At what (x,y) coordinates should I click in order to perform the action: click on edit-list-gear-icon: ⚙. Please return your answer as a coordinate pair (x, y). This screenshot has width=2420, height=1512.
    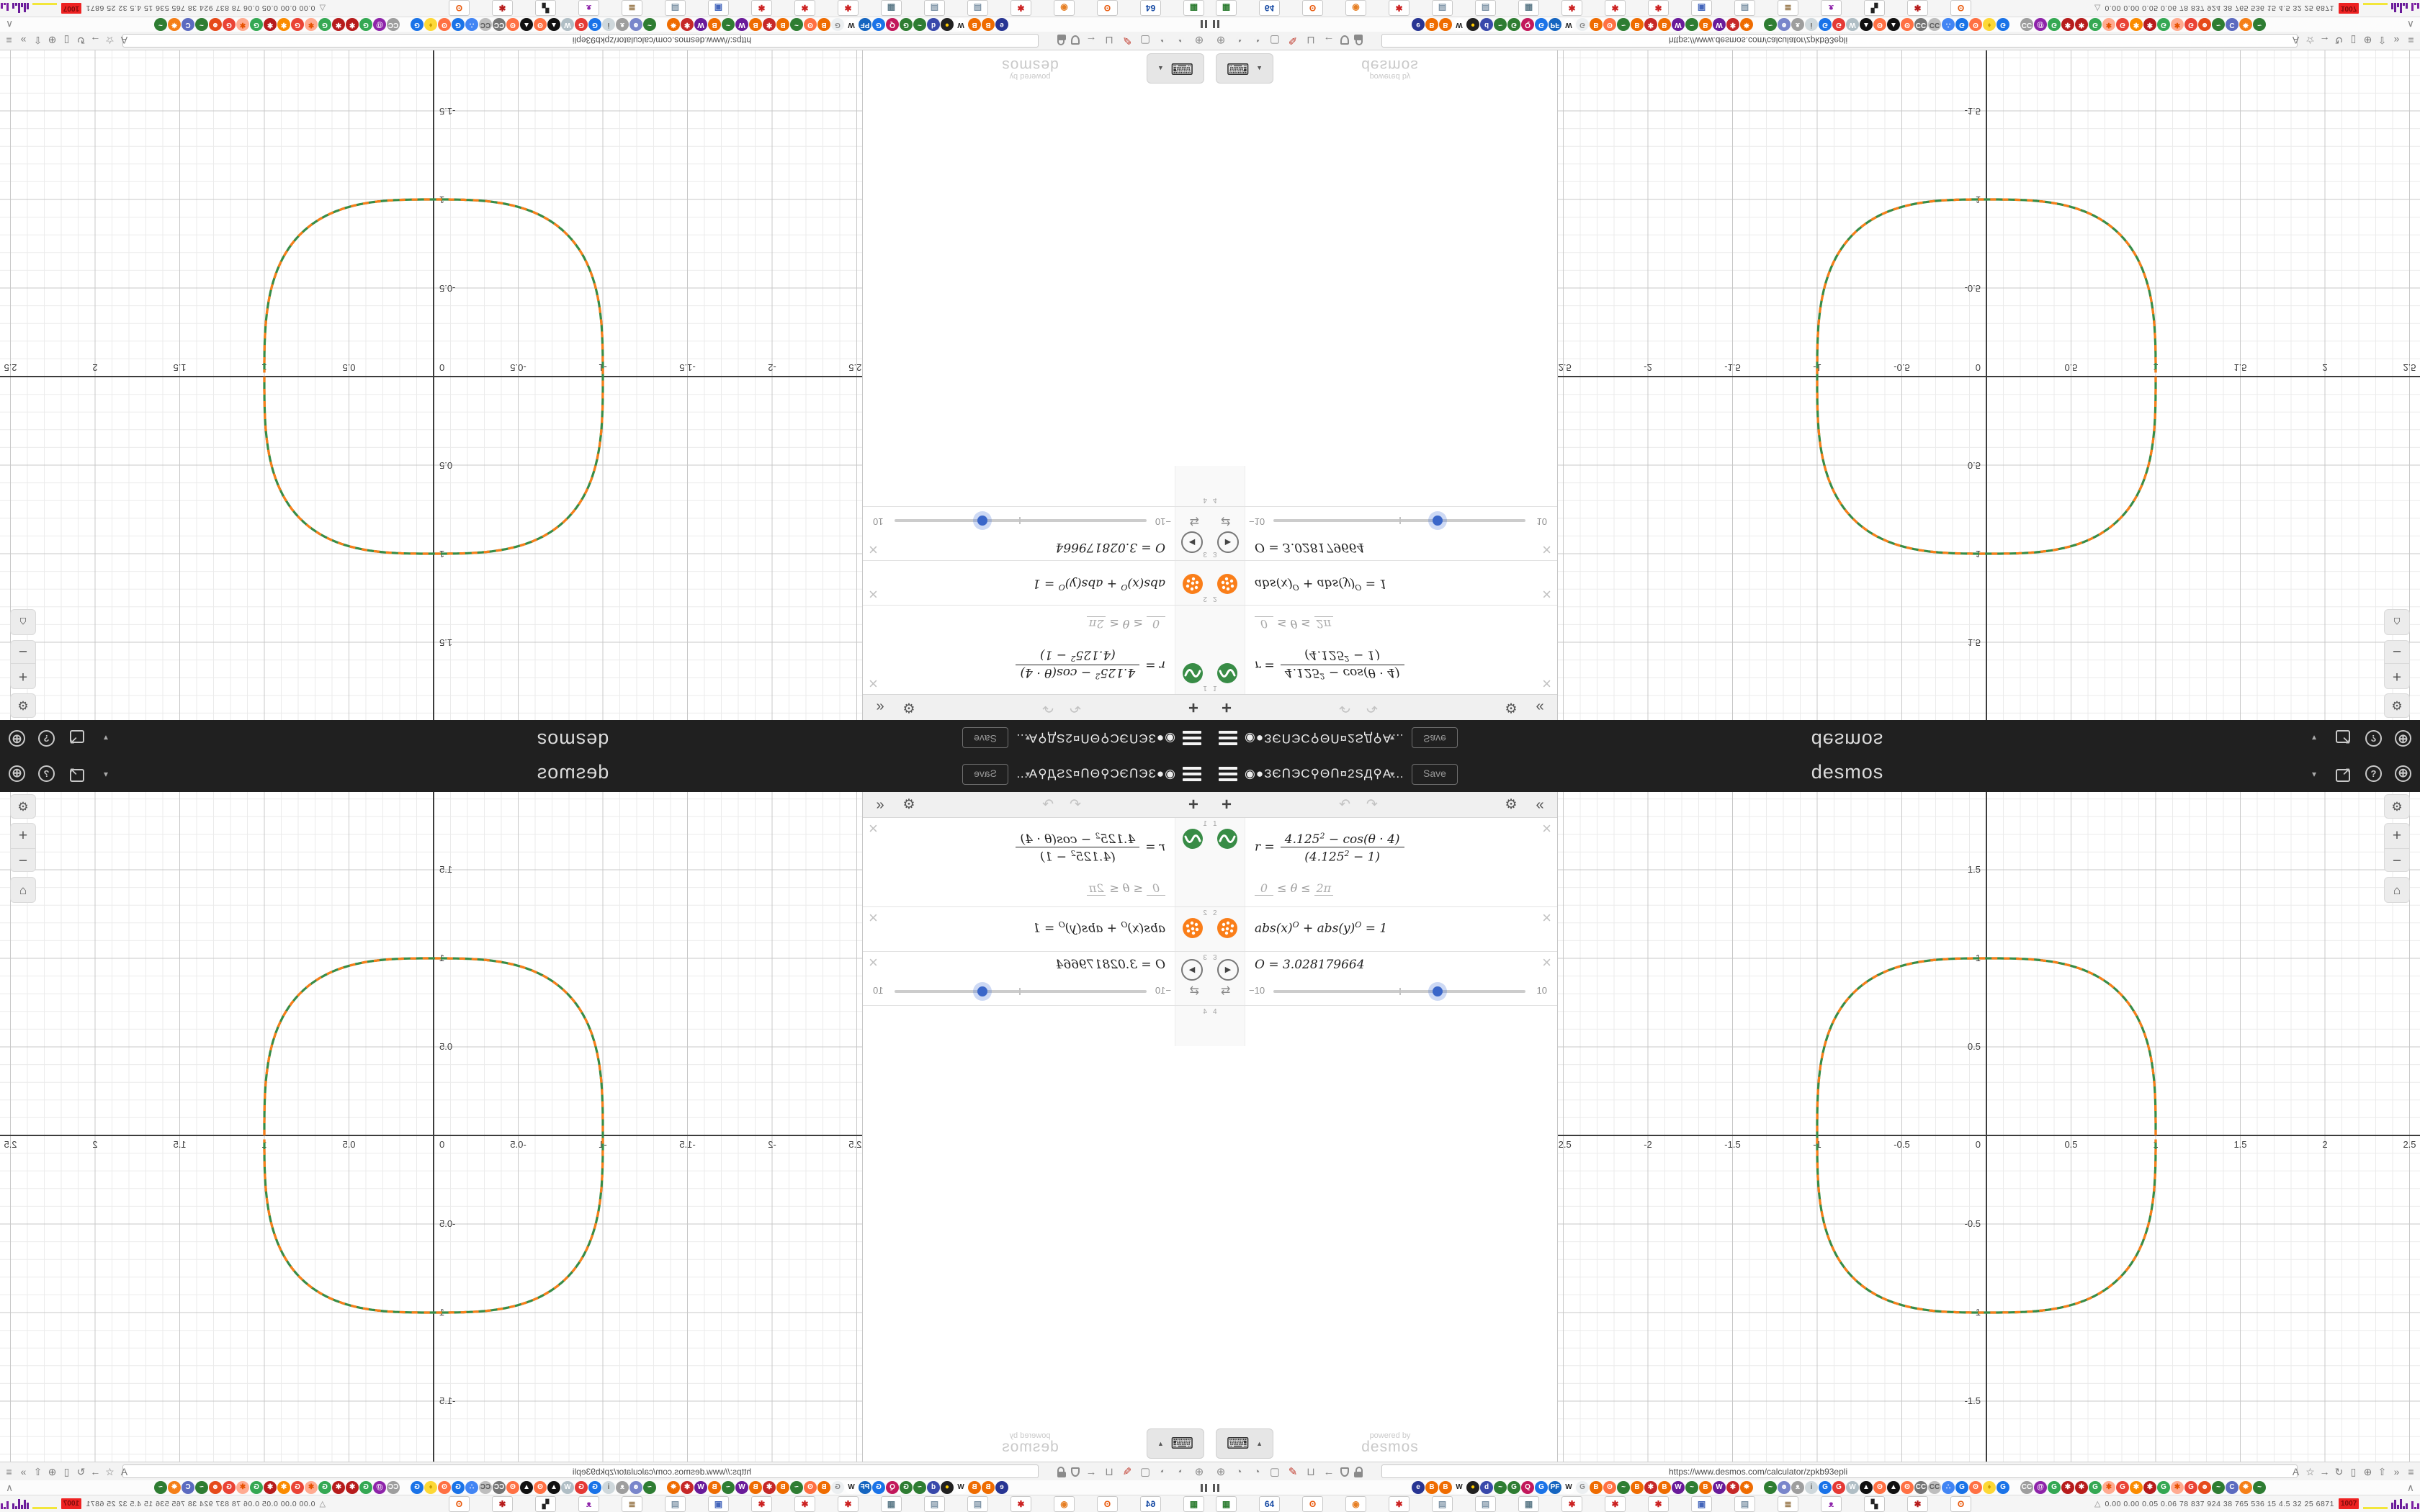
    Looking at the image, I should click on (1511, 804).